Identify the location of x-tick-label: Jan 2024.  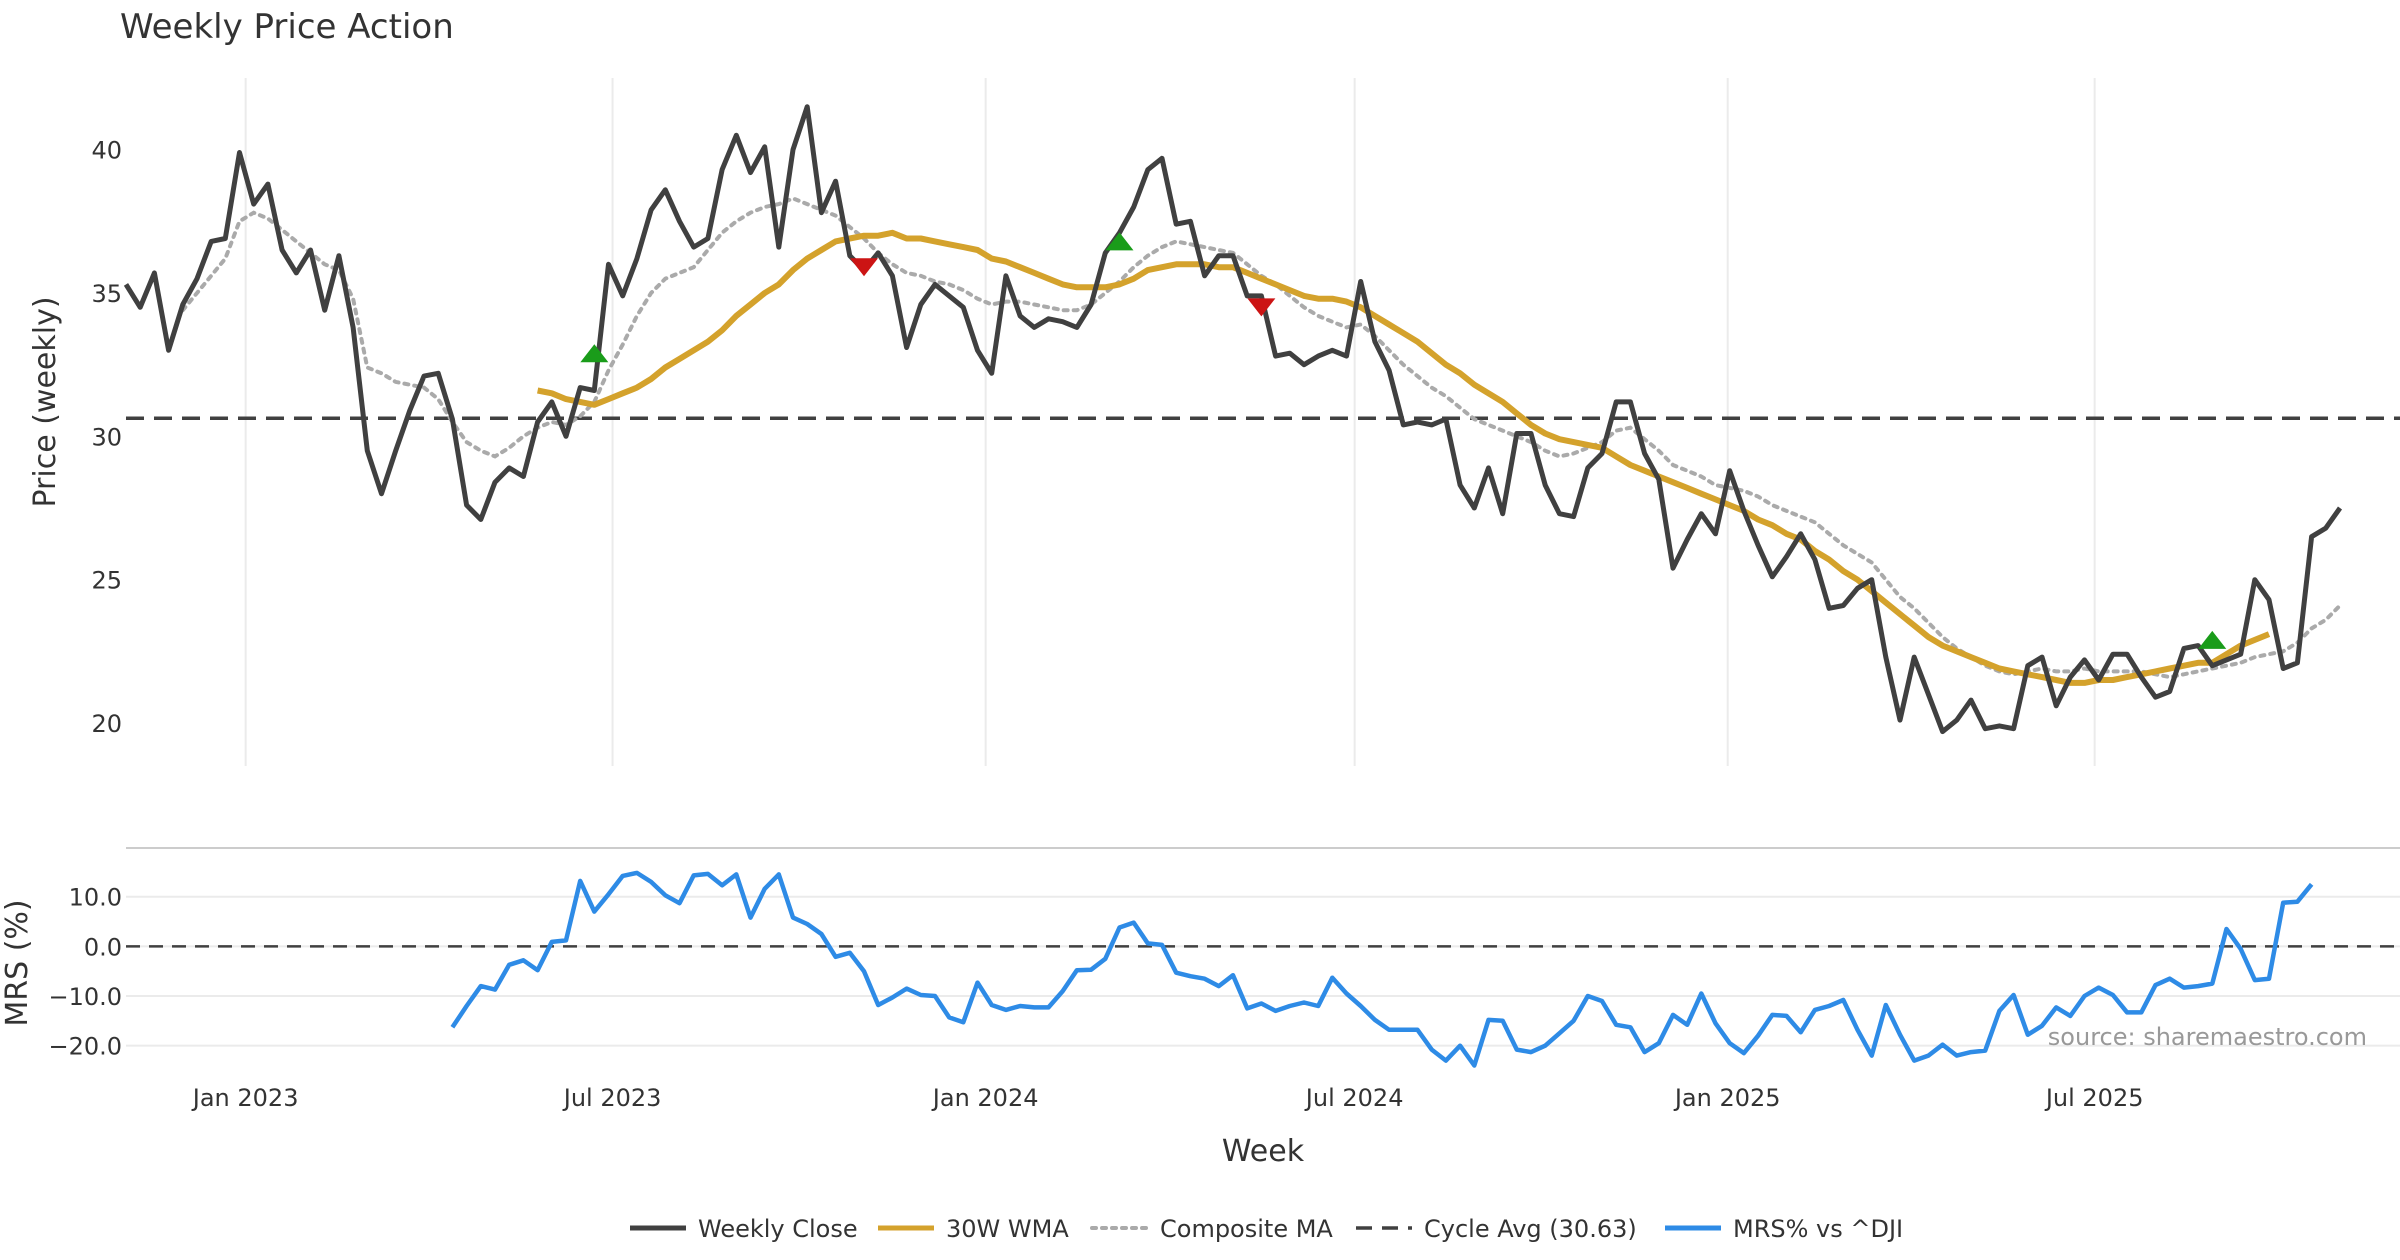
(985, 1098).